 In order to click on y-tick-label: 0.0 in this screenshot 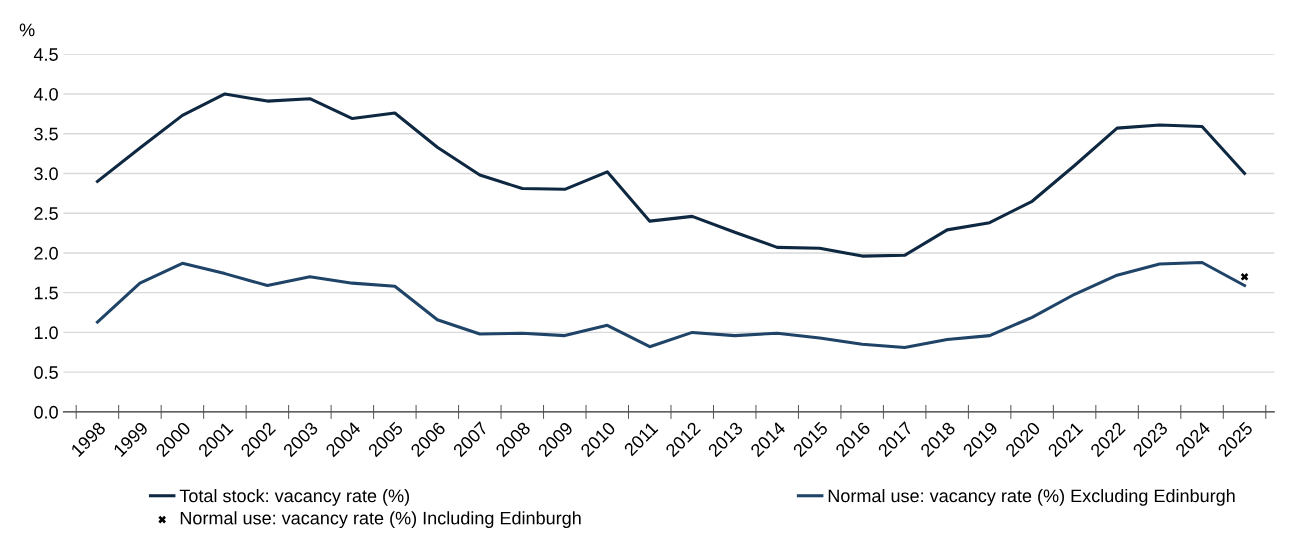, I will do `click(46, 412)`.